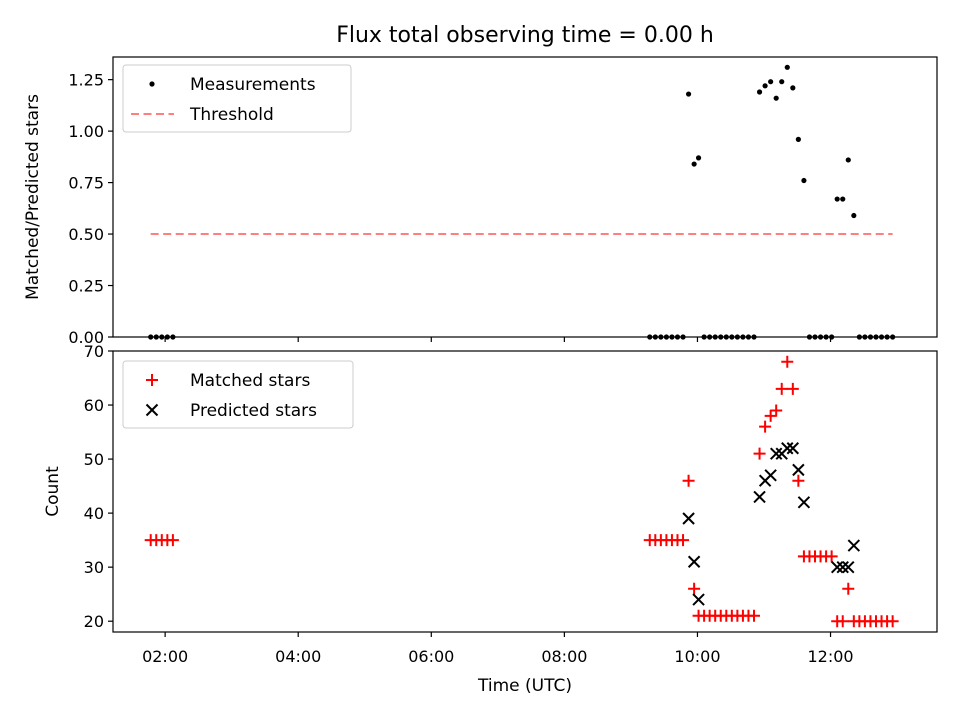  I want to click on y-tick-label: 0.00, so click(86, 337).